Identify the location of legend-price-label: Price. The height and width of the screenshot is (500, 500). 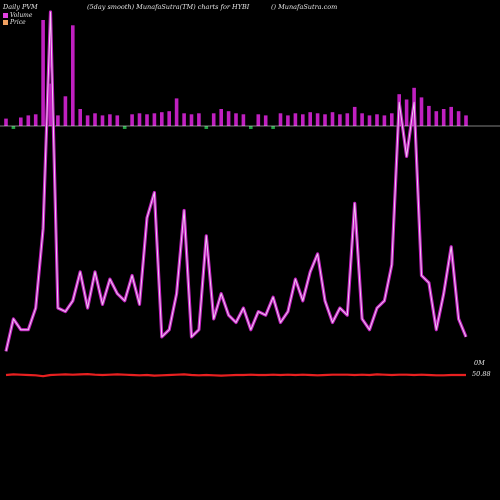
(18, 22).